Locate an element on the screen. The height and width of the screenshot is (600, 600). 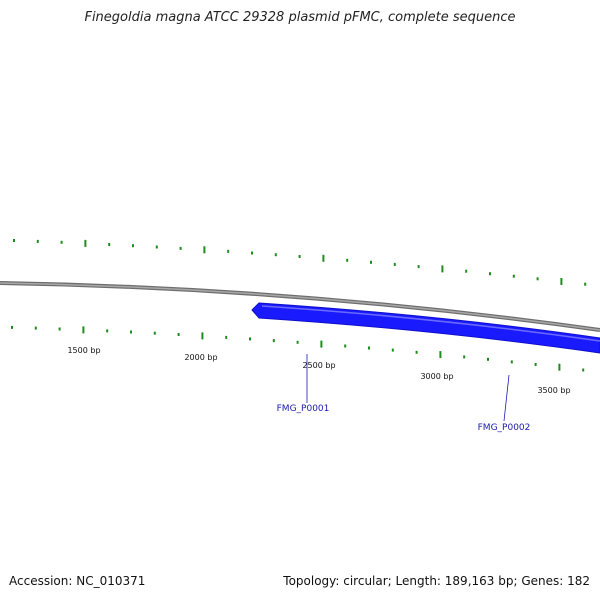
gene-label-leader is located at coordinates (506, 398).